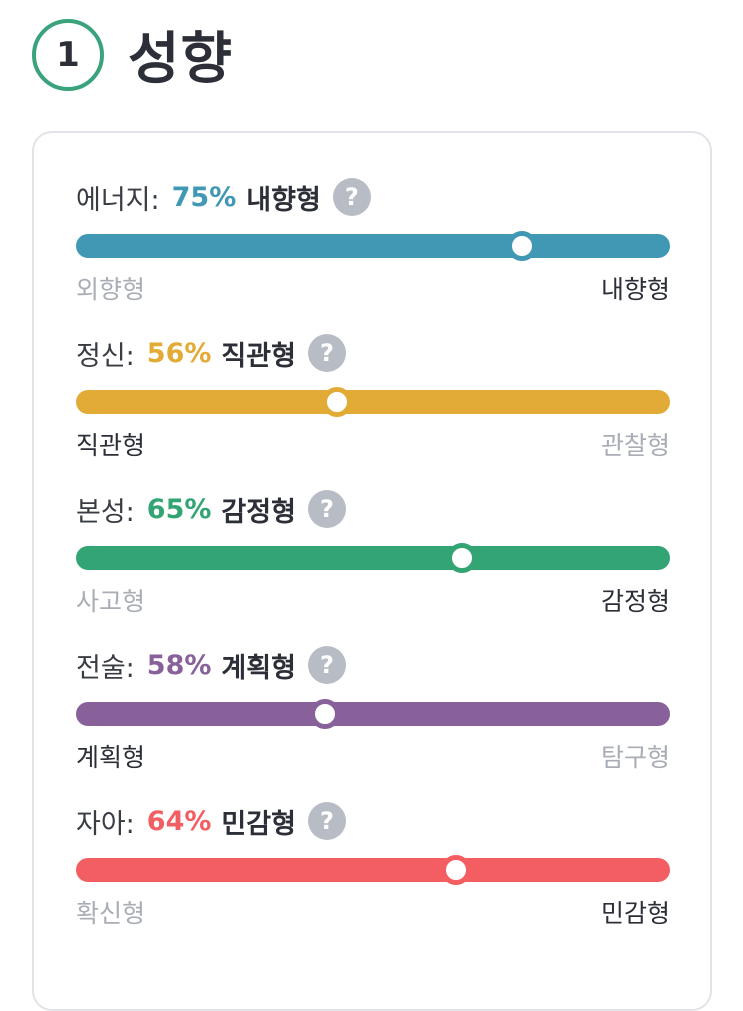 This screenshot has height=1011, width=743. I want to click on section-number-badge: 1, so click(68, 54).